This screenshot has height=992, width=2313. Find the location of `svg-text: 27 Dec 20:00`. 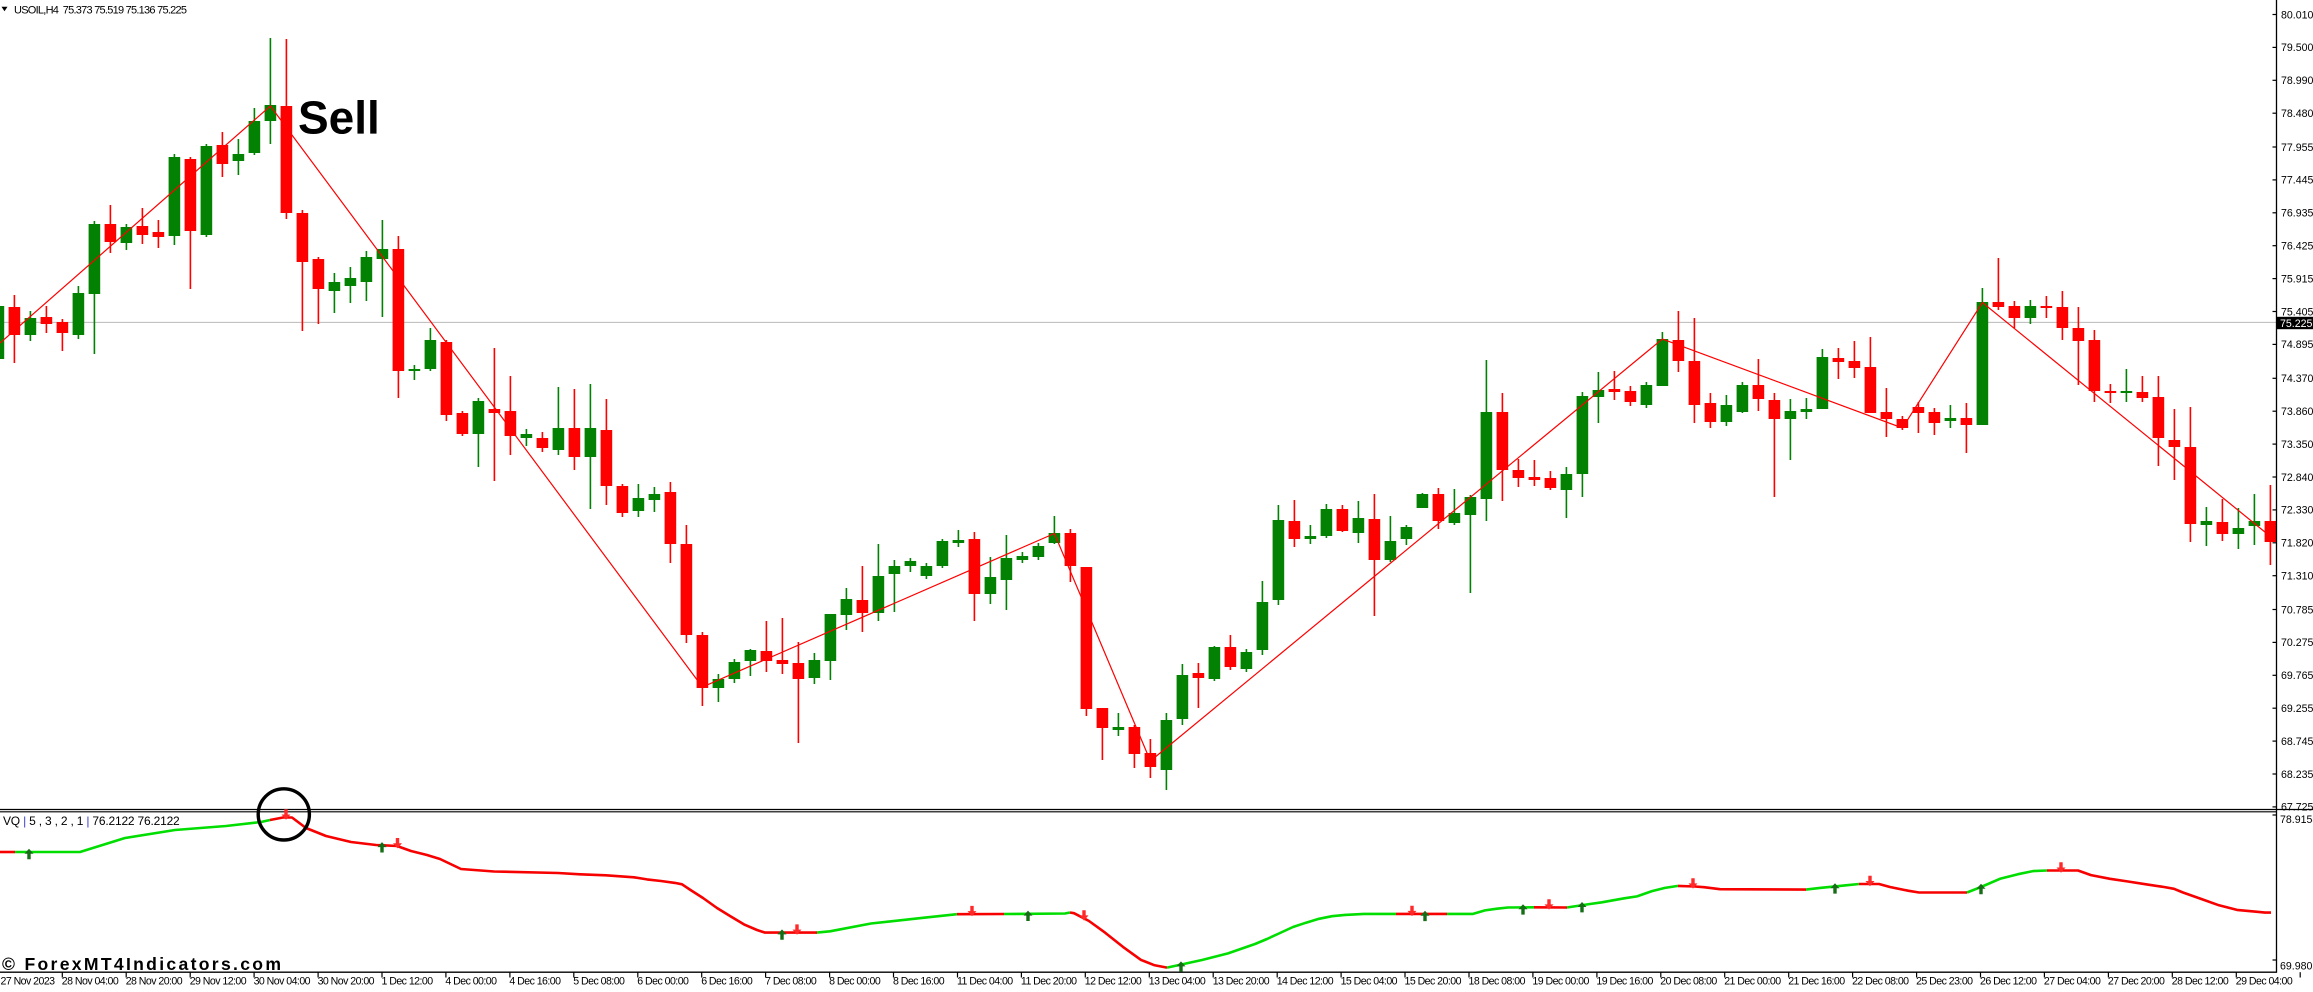

svg-text: 27 Dec 20:00 is located at coordinates (2136, 982).